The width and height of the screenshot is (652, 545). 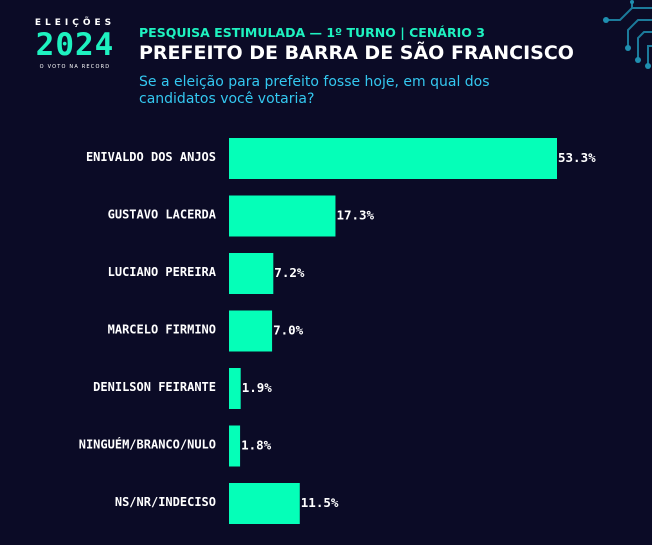 I want to click on value-label: 11.5%, so click(x=320, y=502).